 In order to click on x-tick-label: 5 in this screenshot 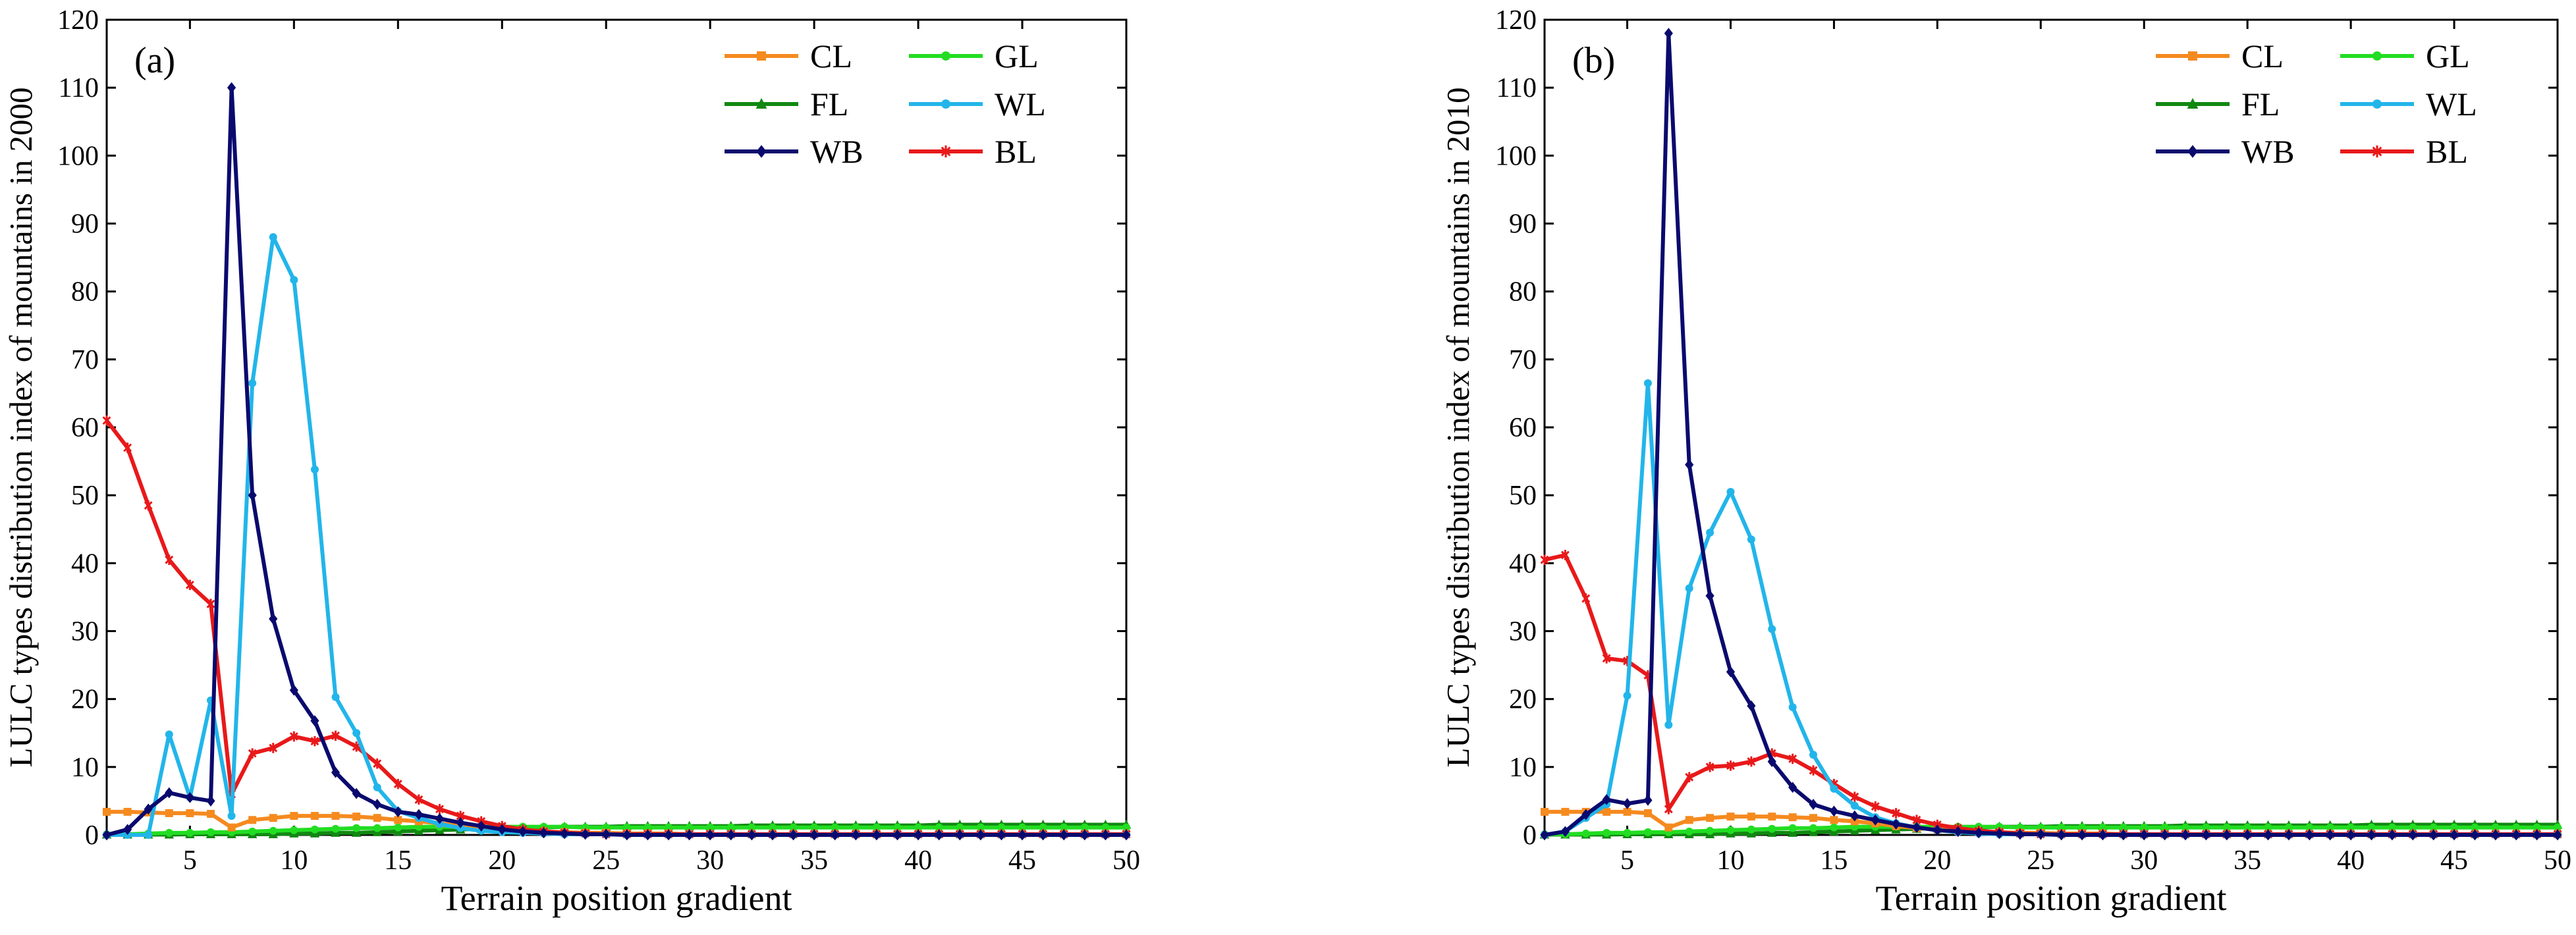, I will do `click(190, 861)`.